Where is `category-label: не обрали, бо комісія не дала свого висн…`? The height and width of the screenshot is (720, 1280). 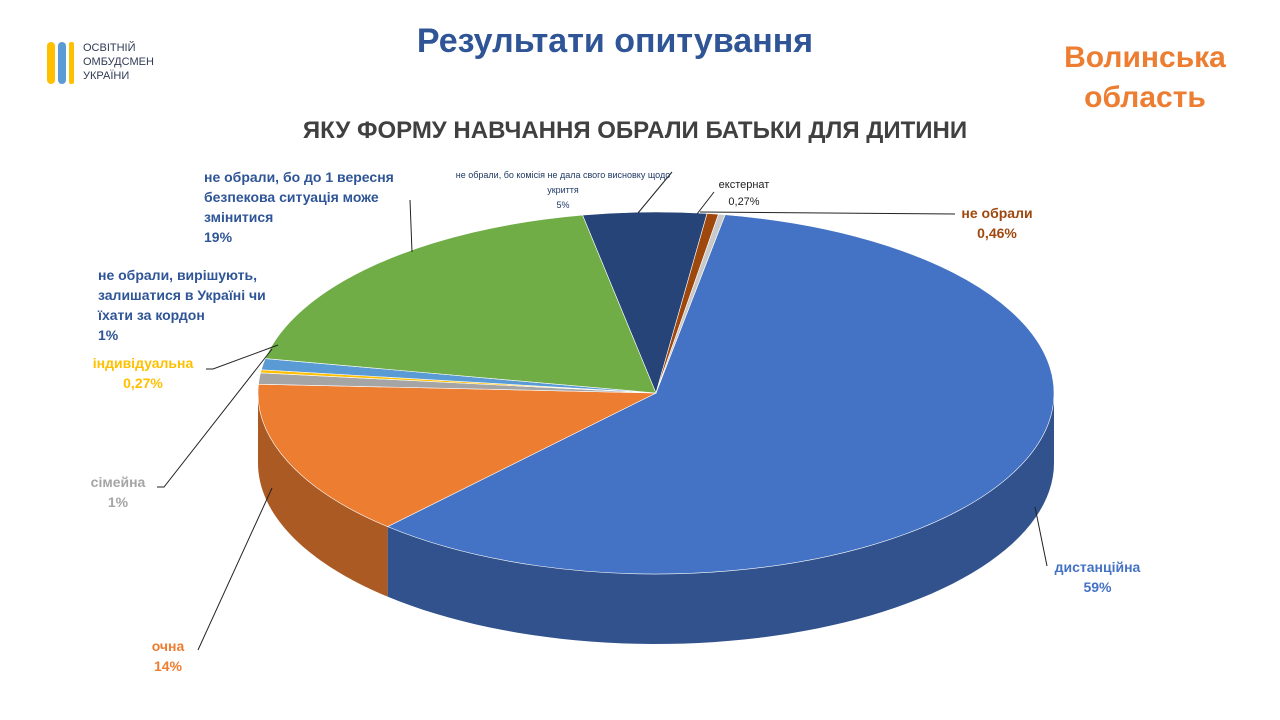
category-label: не обрали, бо комісія не дала свого висн… is located at coordinates (563, 182).